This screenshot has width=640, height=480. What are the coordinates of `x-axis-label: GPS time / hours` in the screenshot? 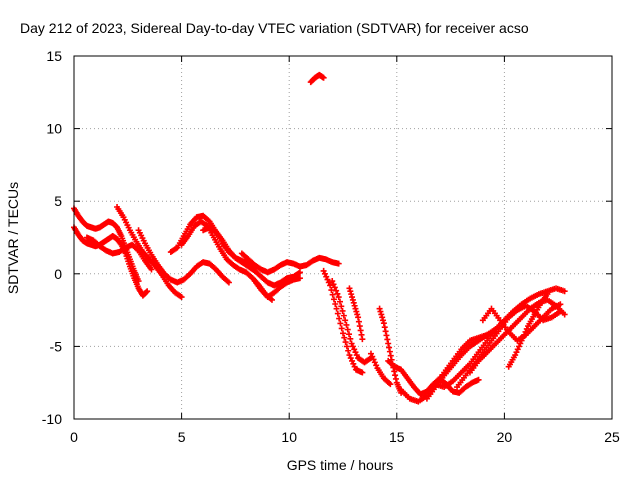 It's located at (340, 465).